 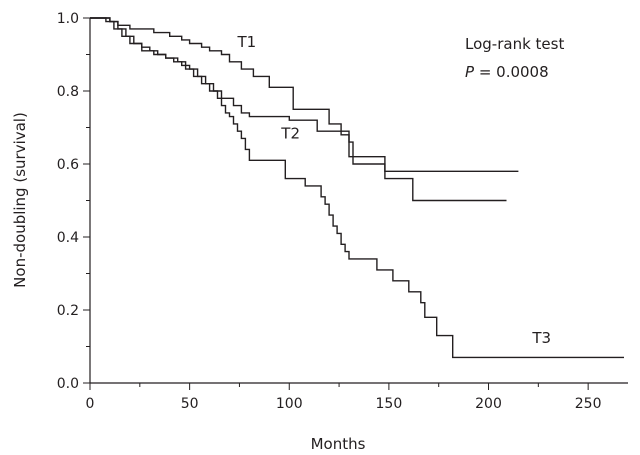 What do you see at coordinates (90, 404) in the screenshot?
I see `x-tick-label: 0` at bounding box center [90, 404].